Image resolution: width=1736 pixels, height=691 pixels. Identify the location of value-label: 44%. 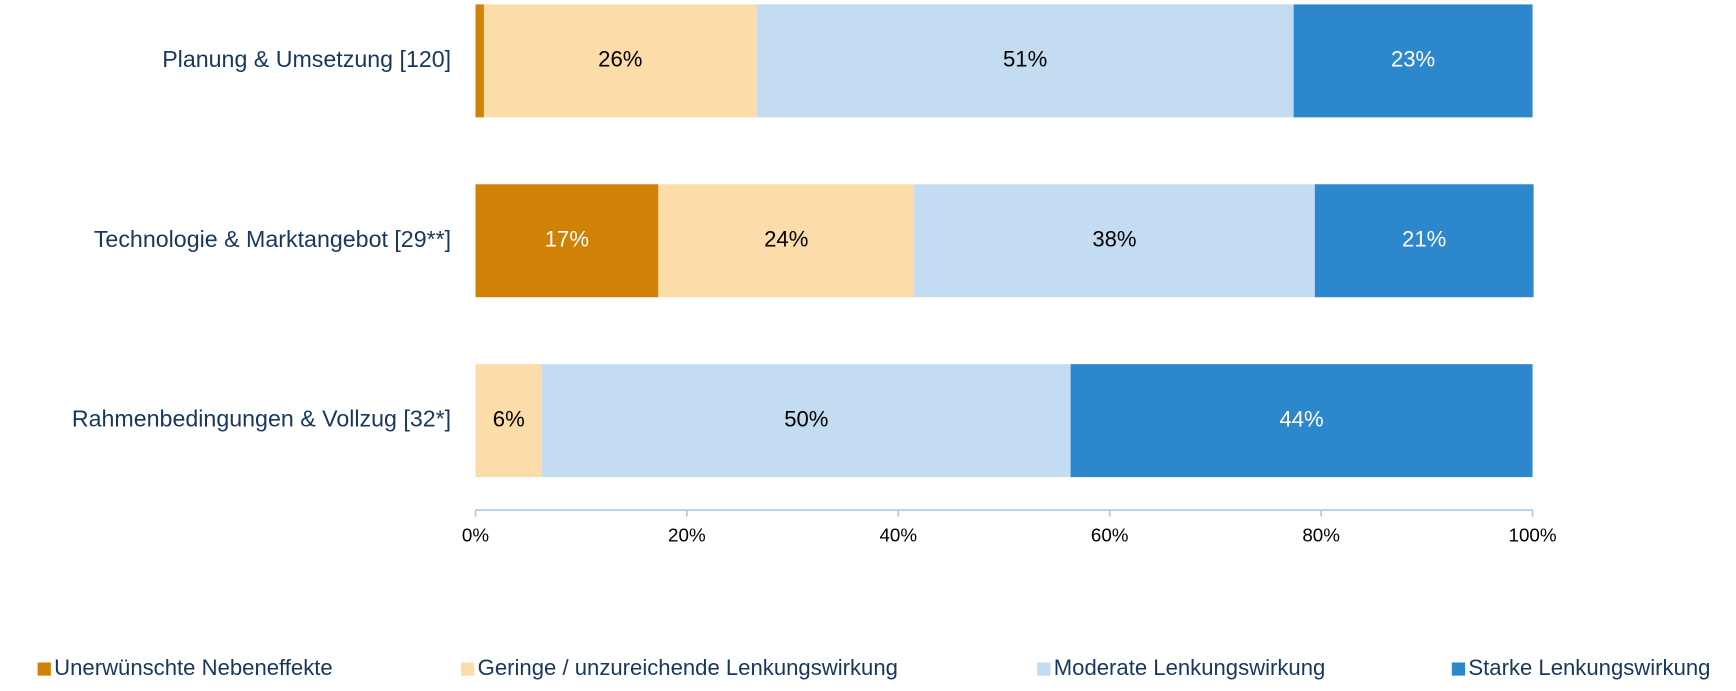
(1301, 419).